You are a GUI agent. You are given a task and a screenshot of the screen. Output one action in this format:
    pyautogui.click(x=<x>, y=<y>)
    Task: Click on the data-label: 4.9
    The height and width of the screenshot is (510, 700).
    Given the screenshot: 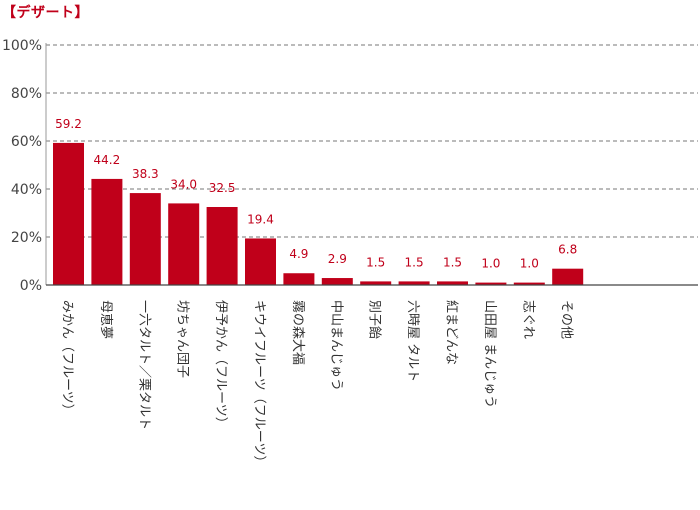 What is the action you would take?
    pyautogui.click(x=298, y=254)
    